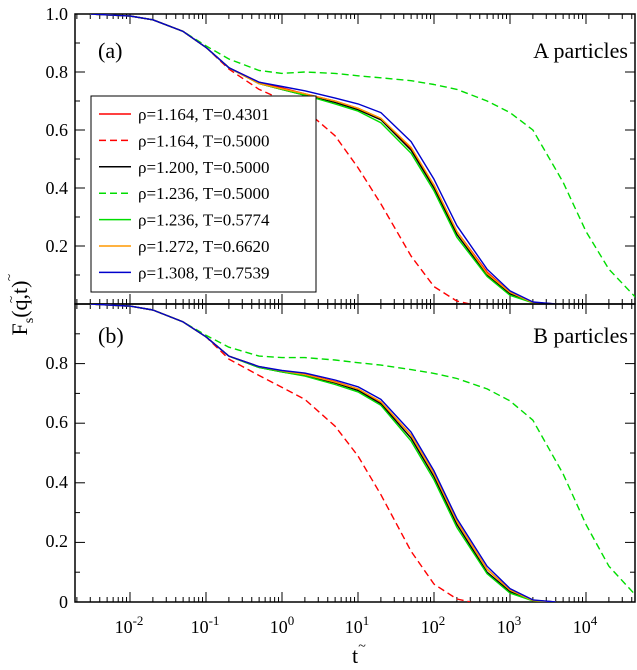  What do you see at coordinates (433, 625) in the screenshot?
I see `xtick-label-1e2: 10²` at bounding box center [433, 625].